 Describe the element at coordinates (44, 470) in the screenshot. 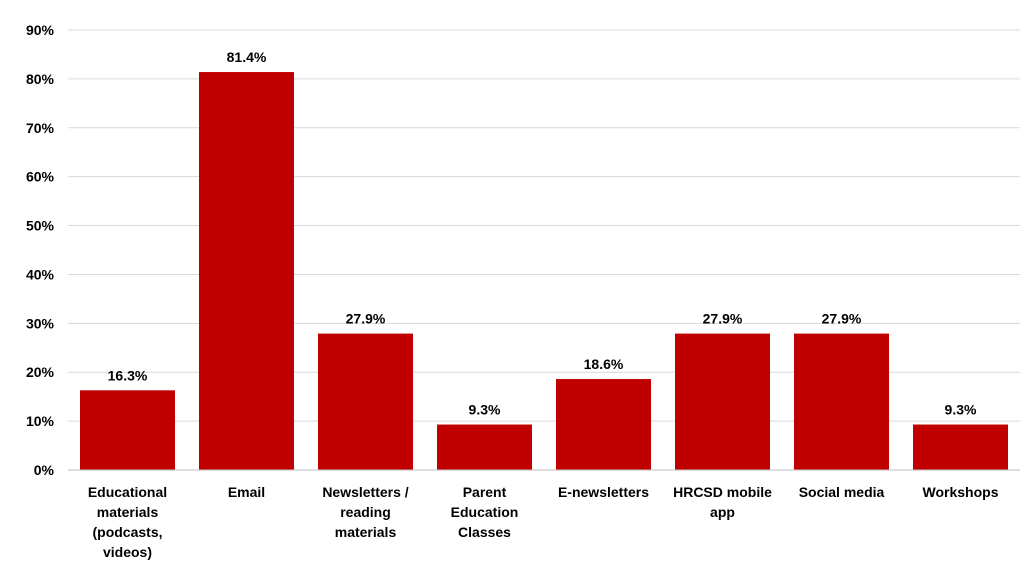

I see `y-tick-label: 0%` at that location.